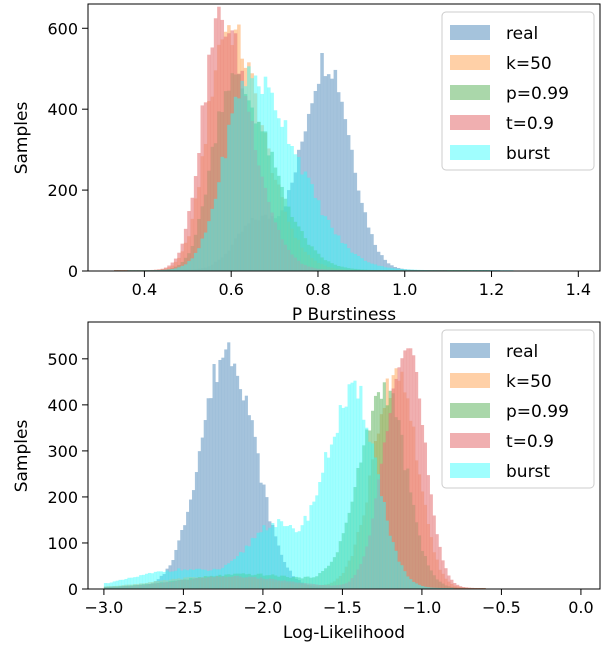 The width and height of the screenshot is (605, 646). What do you see at coordinates (262, 607) in the screenshot?
I see `x-tick-label: −2.0` at bounding box center [262, 607].